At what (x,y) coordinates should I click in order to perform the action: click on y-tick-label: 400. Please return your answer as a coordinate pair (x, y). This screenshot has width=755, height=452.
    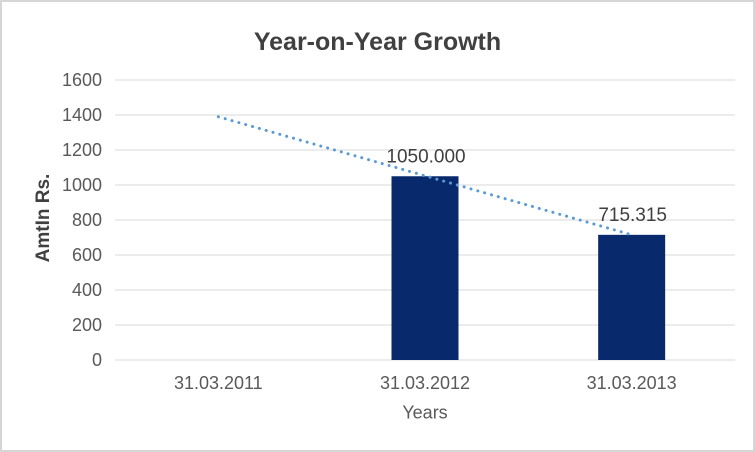
    Looking at the image, I should click on (87, 290).